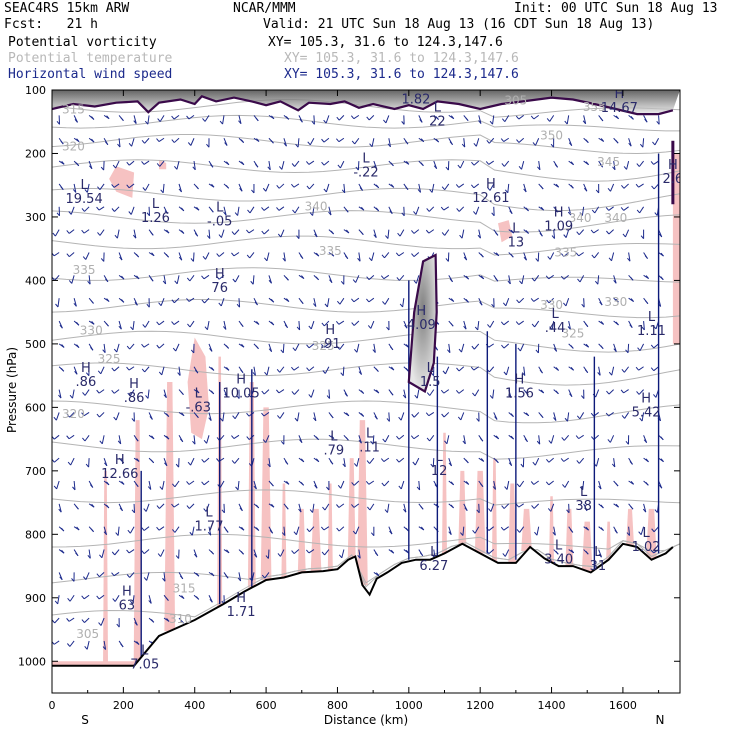 The height and width of the screenshot is (740, 740). I want to click on hl-label-25: L12, so click(439, 464).